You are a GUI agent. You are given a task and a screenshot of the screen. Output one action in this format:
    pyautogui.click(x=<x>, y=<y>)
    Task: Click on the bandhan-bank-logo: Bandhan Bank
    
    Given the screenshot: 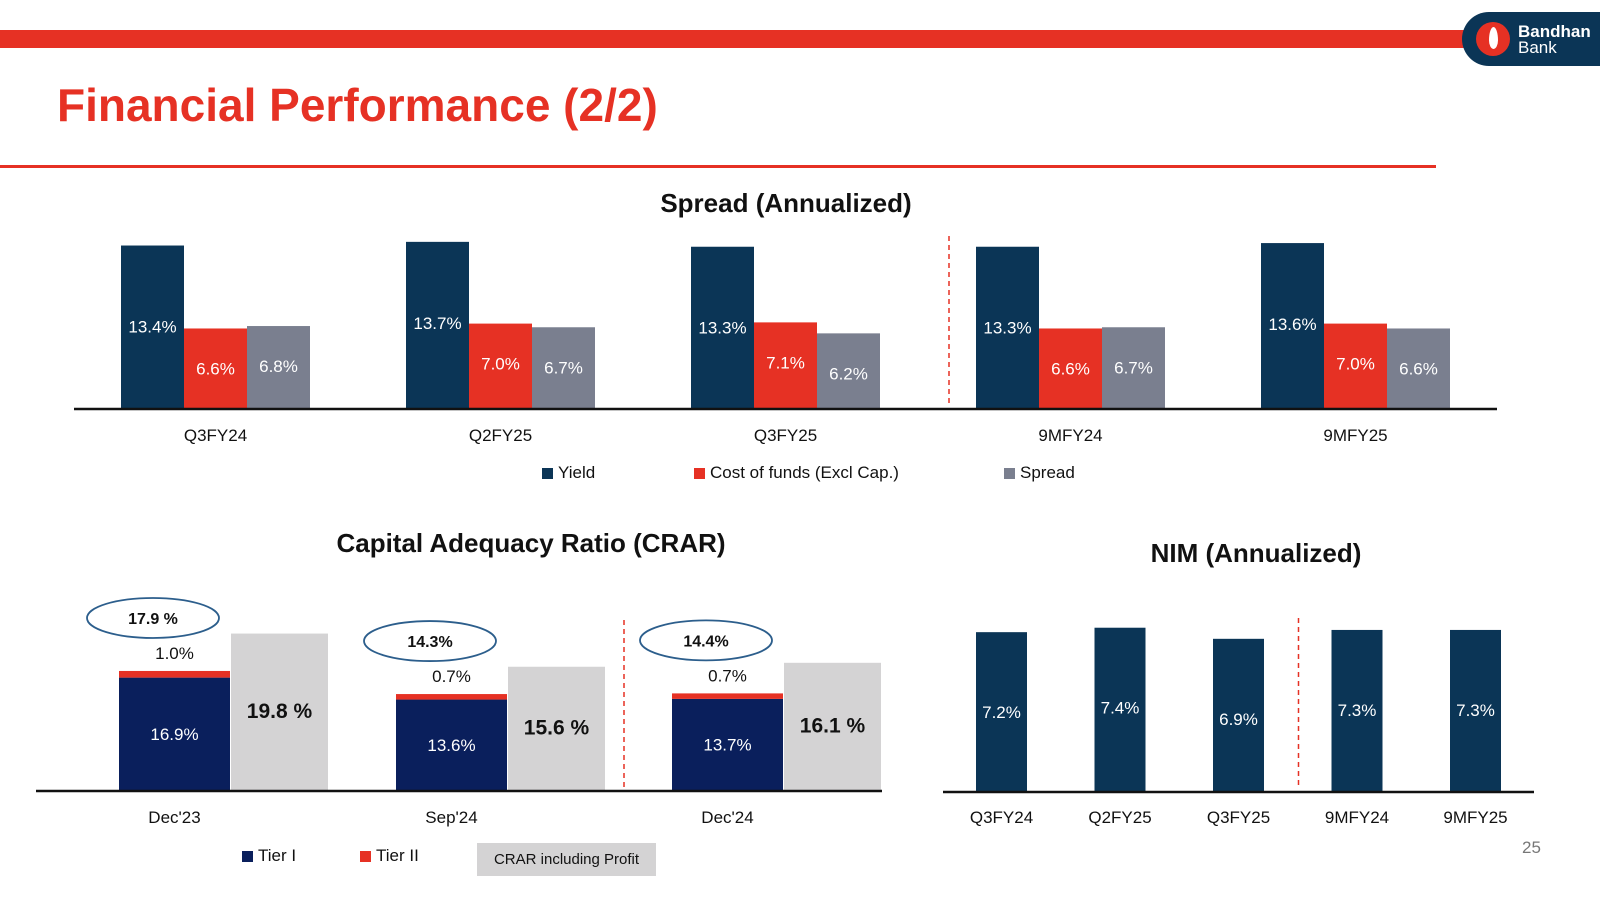 What is the action you would take?
    pyautogui.click(x=1531, y=39)
    